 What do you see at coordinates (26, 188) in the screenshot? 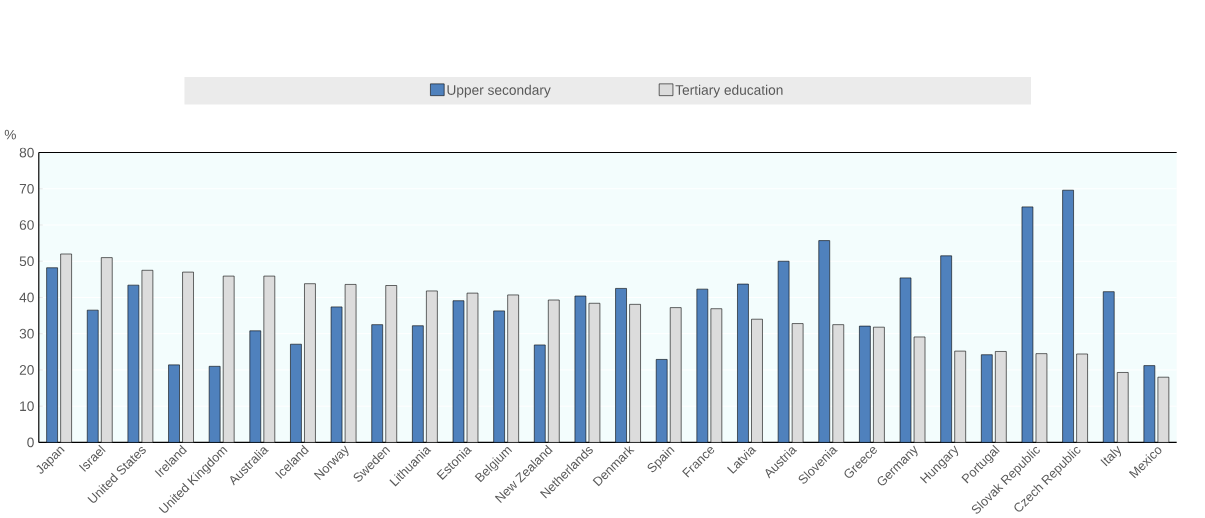
I see `y-tick-label: 70` at bounding box center [26, 188].